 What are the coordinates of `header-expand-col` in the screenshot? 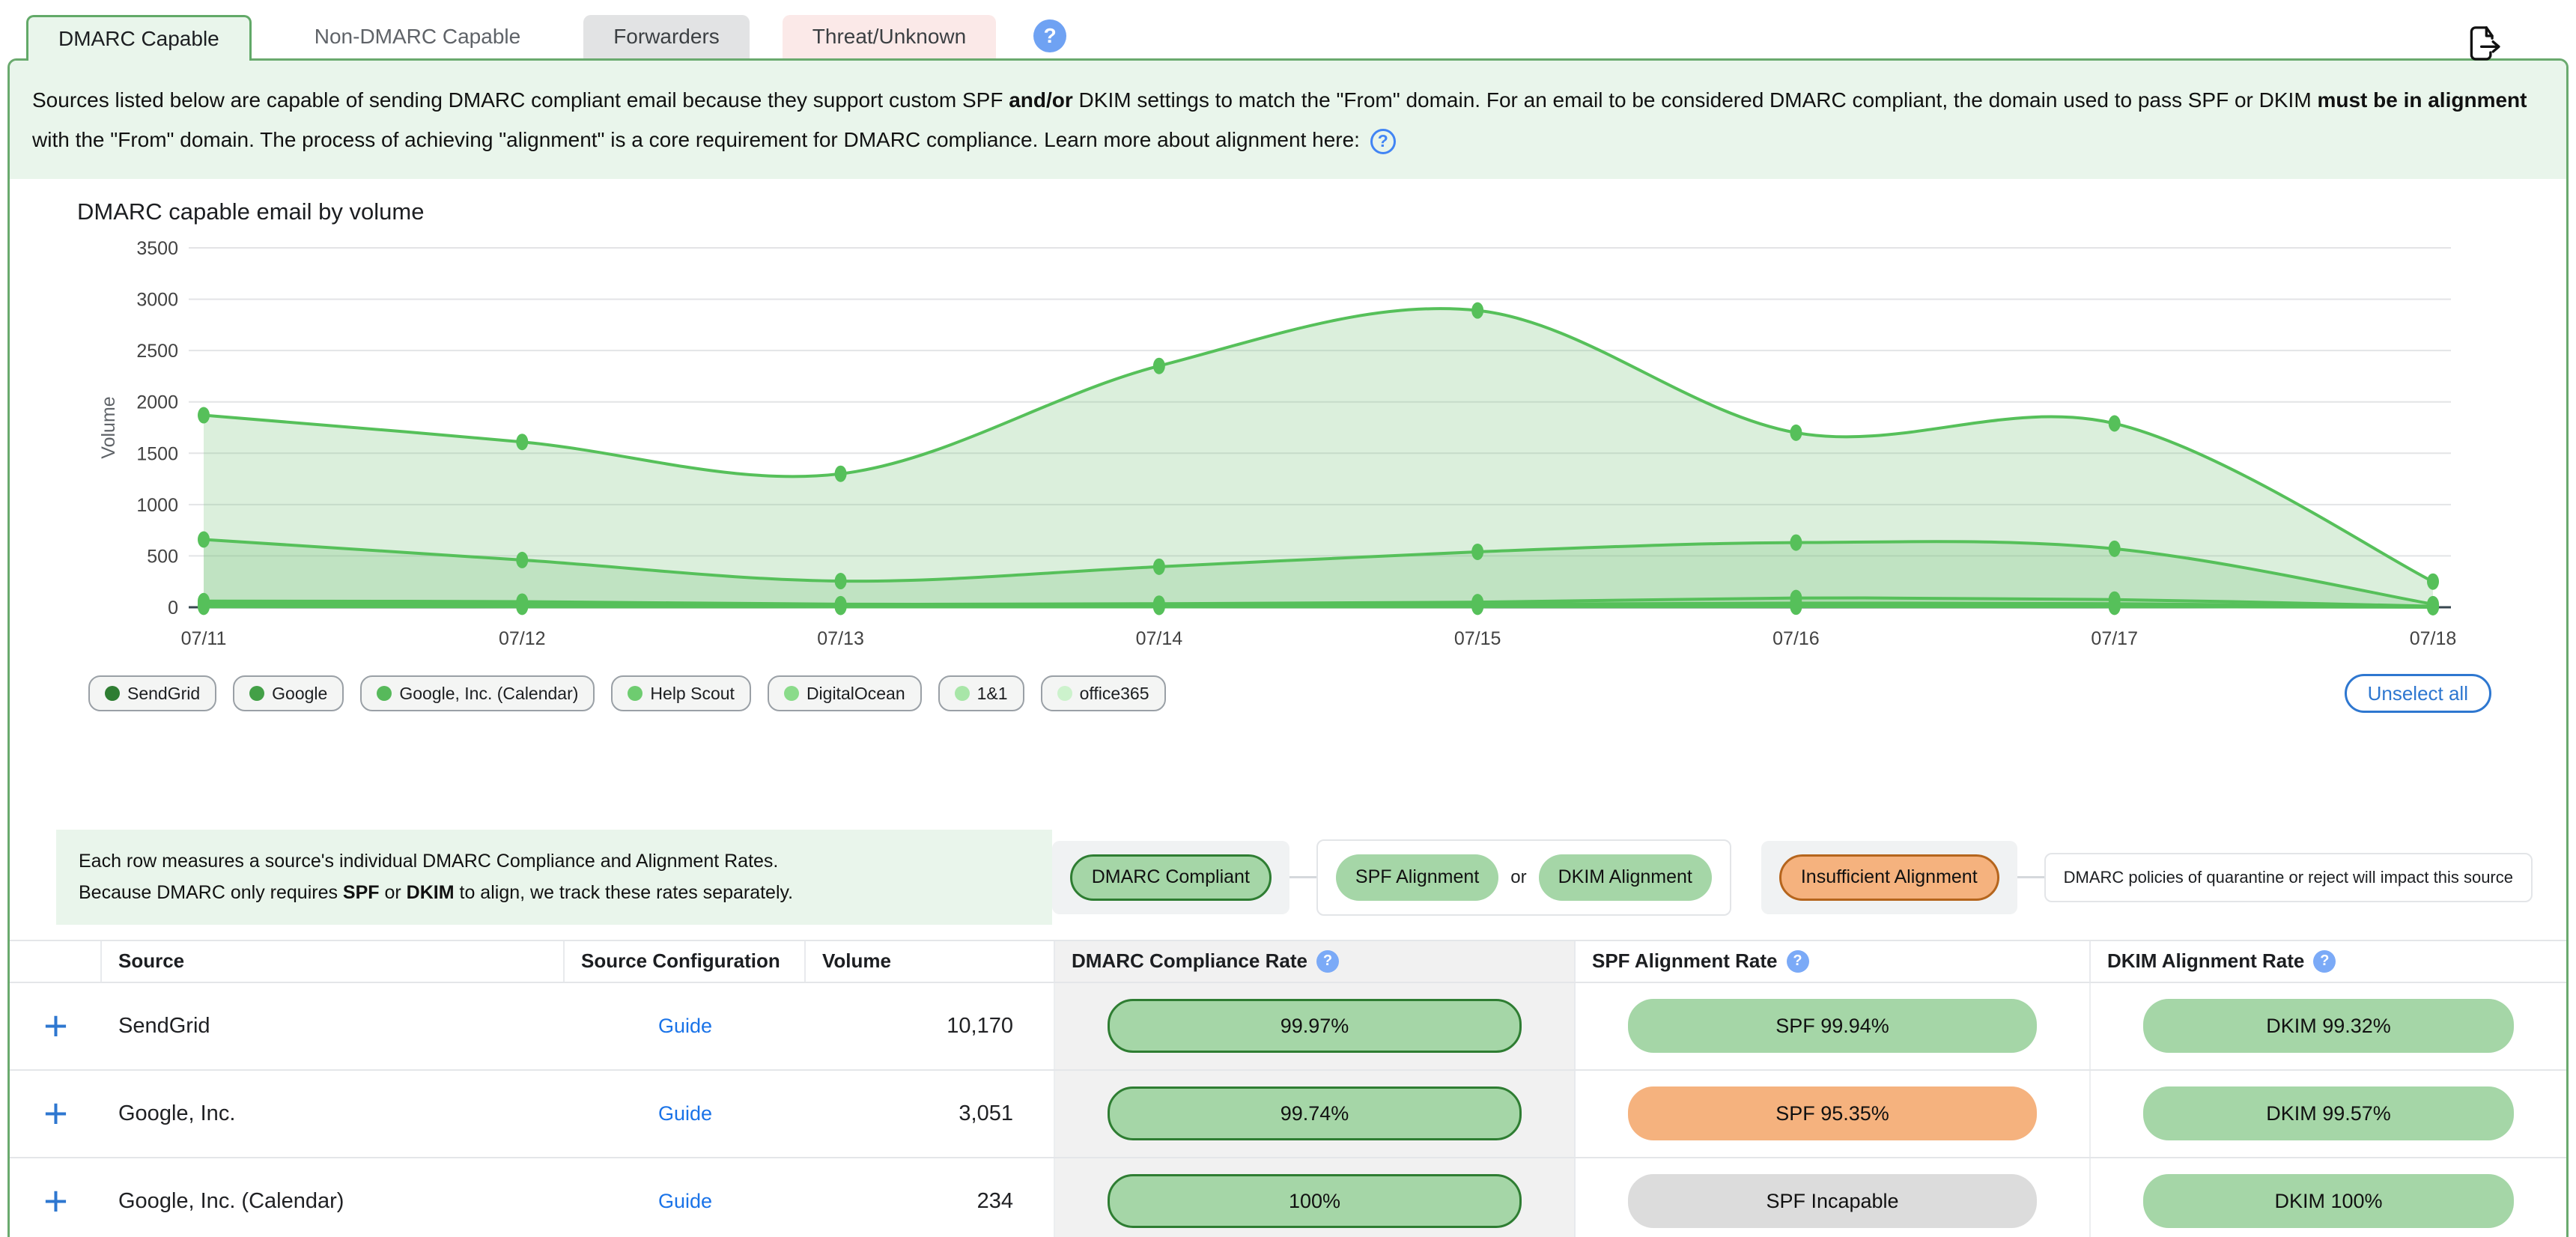 It's located at (56, 961).